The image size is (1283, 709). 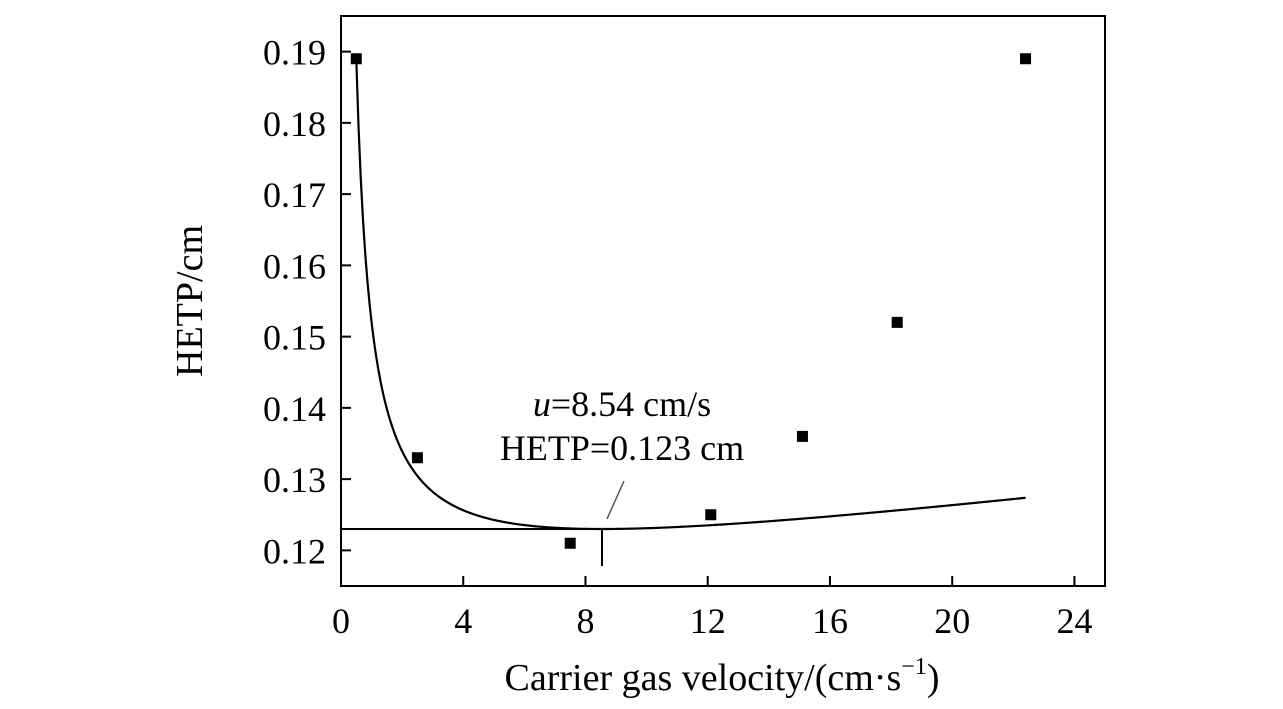 What do you see at coordinates (542, 404) in the screenshot?
I see `annotation-velocity-symbol: u` at bounding box center [542, 404].